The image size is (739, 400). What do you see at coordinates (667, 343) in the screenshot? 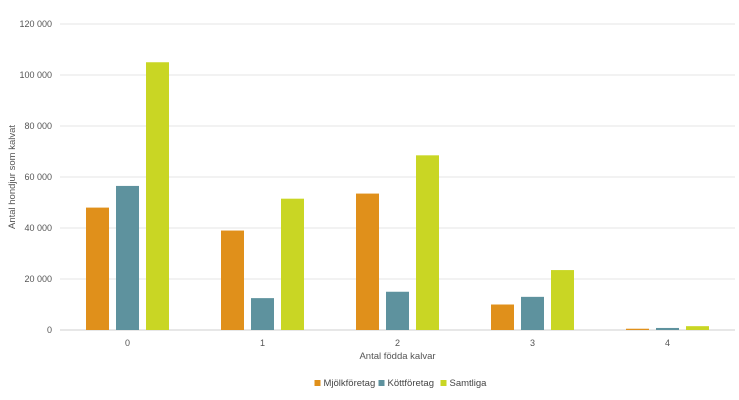
I see `x-tick-label: 4` at bounding box center [667, 343].